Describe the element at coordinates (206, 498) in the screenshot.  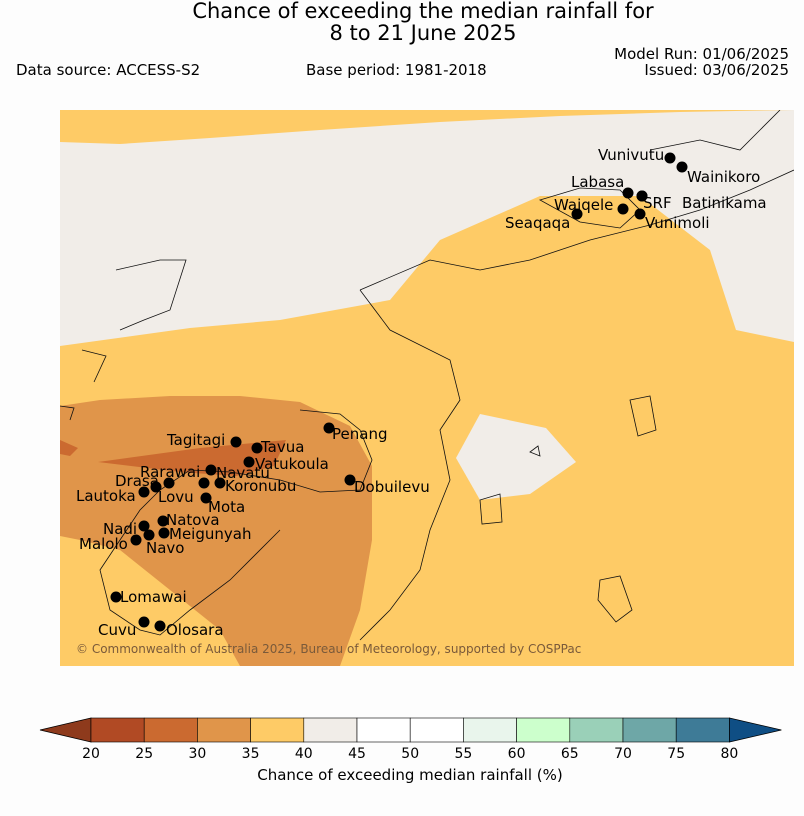
I see `station-point-mota` at that location.